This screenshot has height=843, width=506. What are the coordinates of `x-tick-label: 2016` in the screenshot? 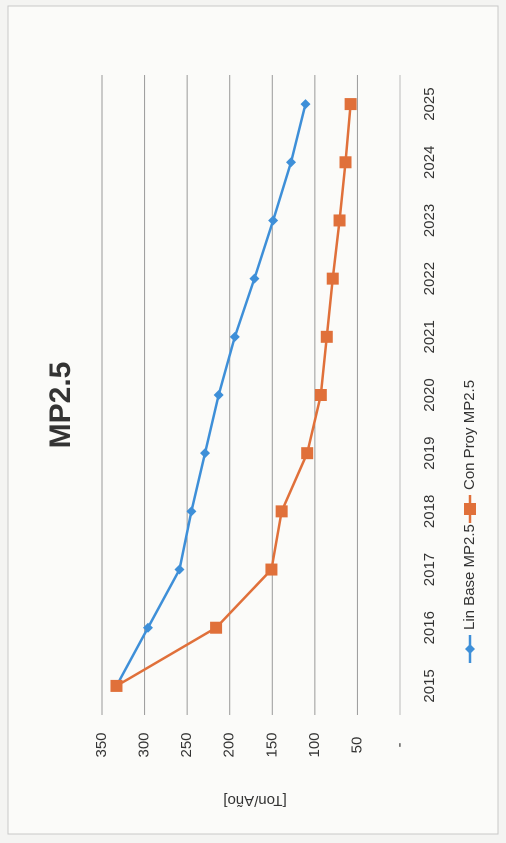 It's located at (429, 627).